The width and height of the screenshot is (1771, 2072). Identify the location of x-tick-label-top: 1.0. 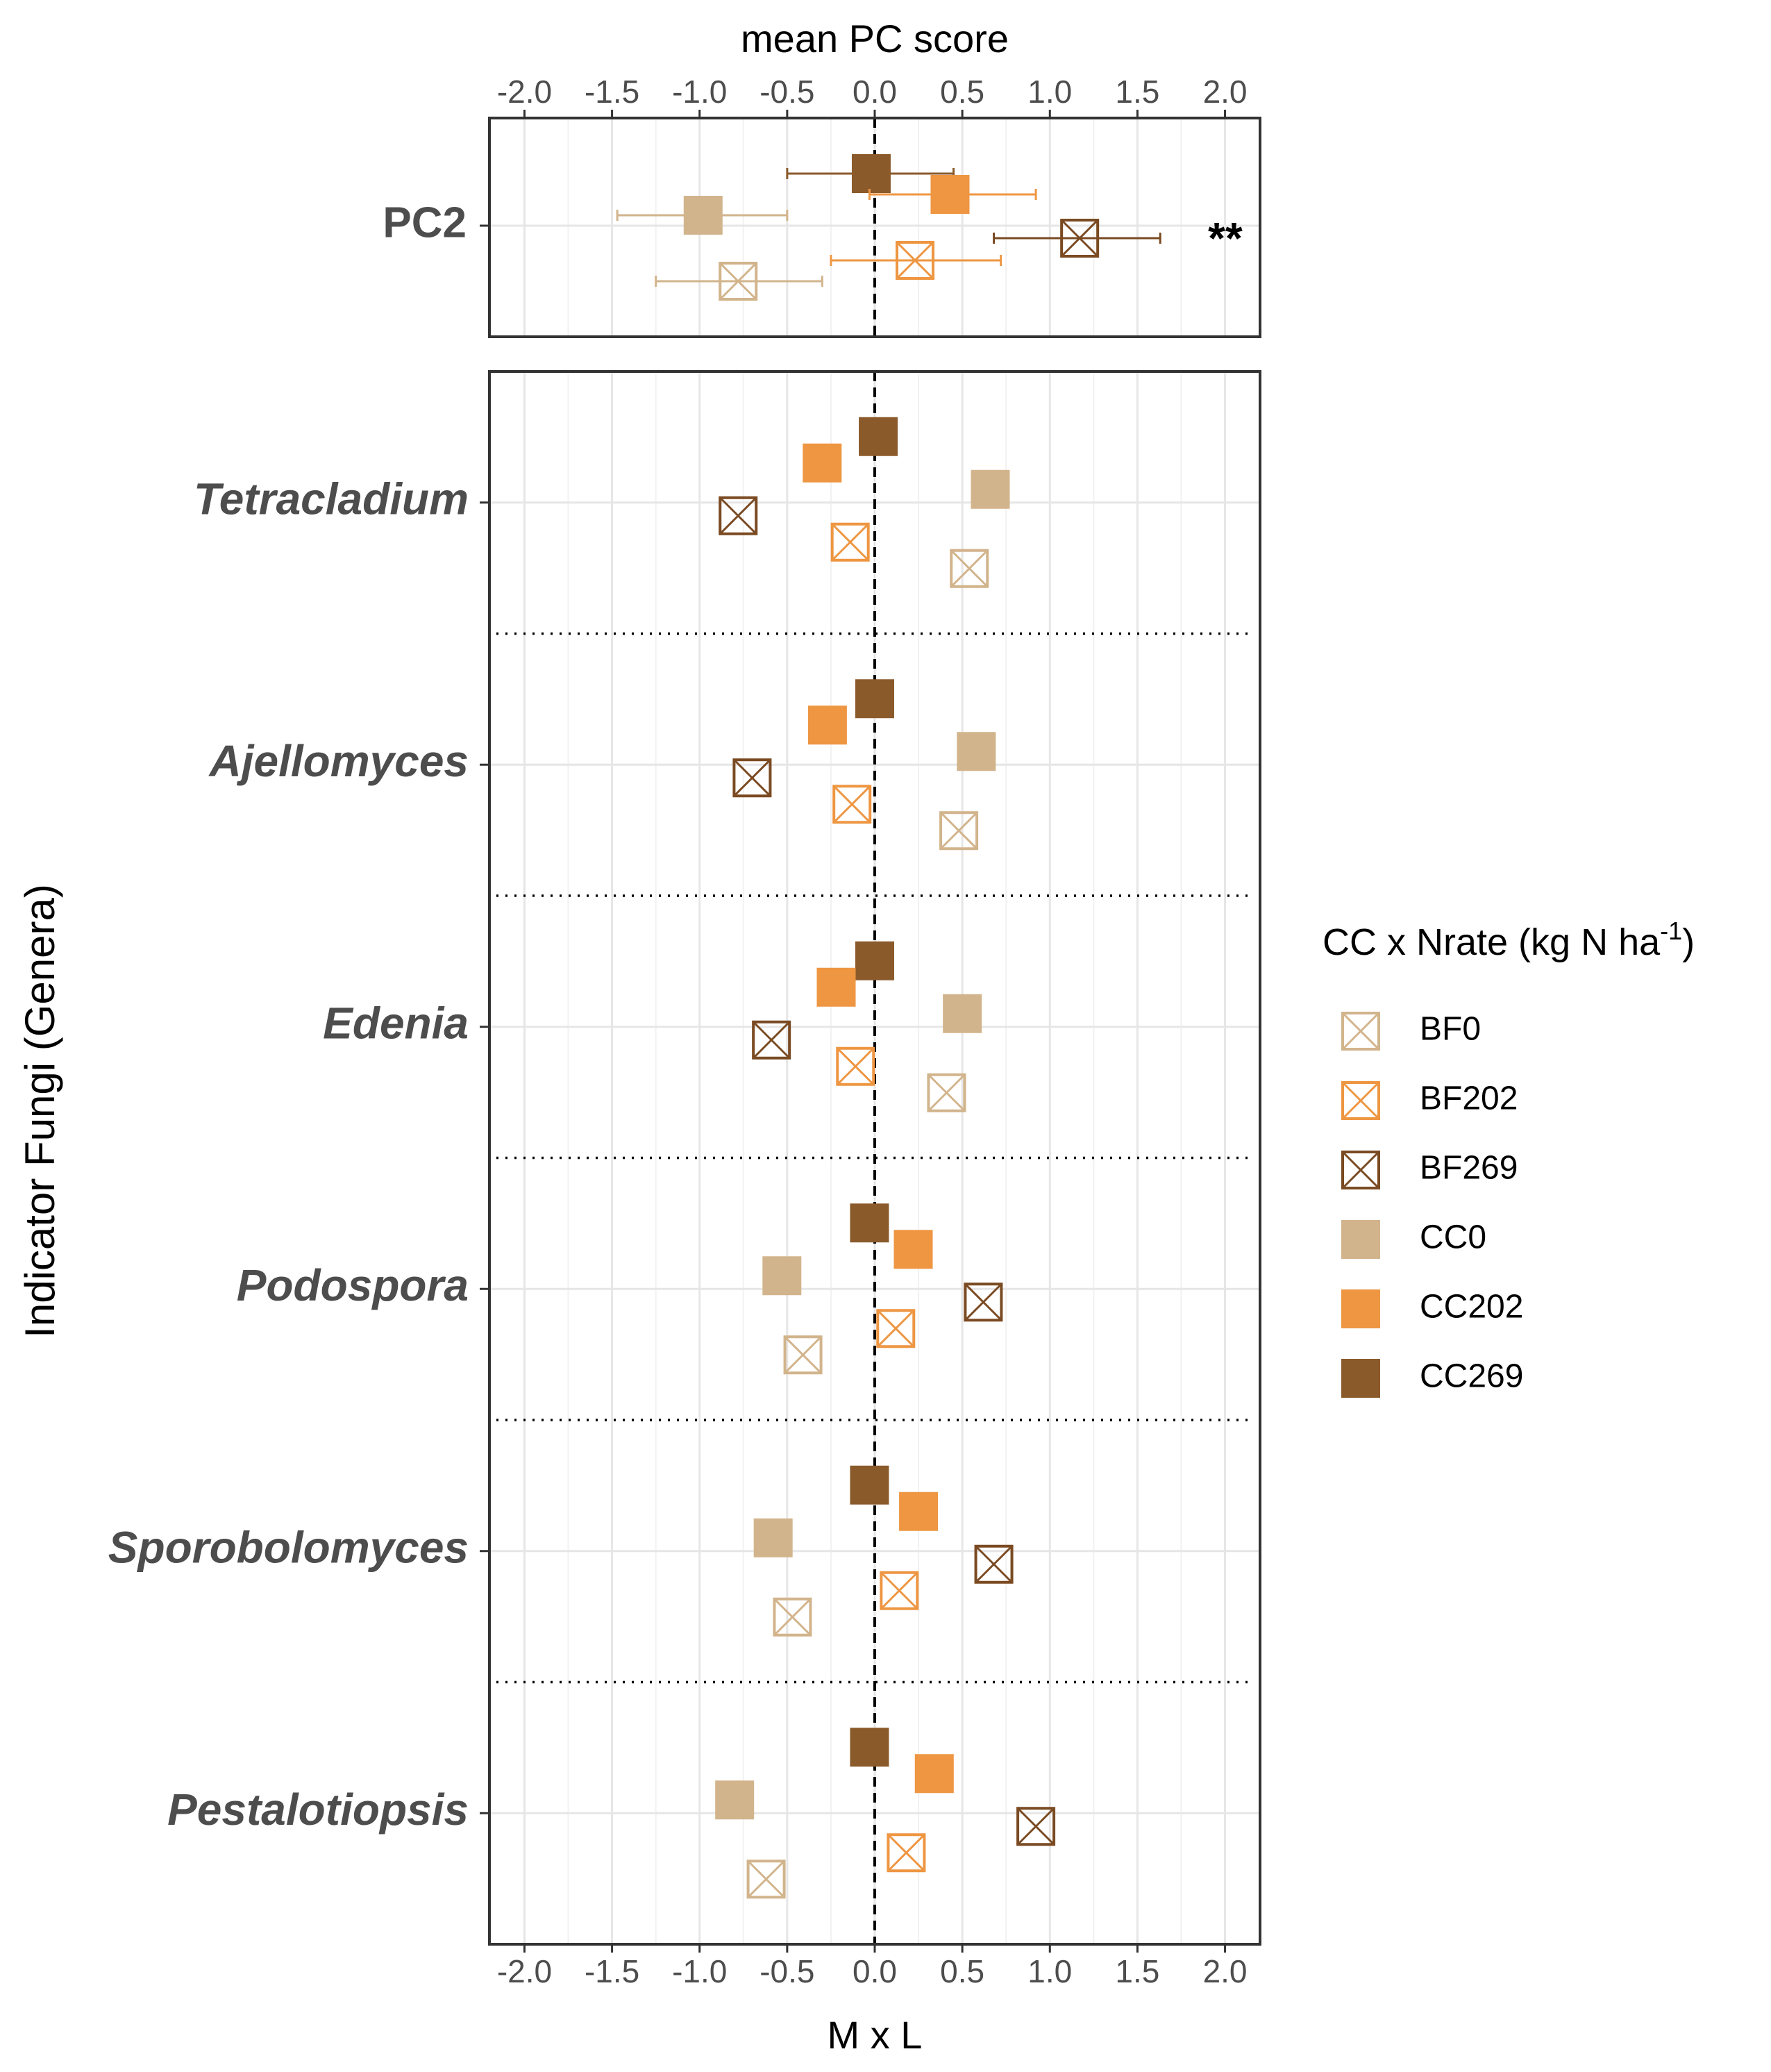
(1049, 92).